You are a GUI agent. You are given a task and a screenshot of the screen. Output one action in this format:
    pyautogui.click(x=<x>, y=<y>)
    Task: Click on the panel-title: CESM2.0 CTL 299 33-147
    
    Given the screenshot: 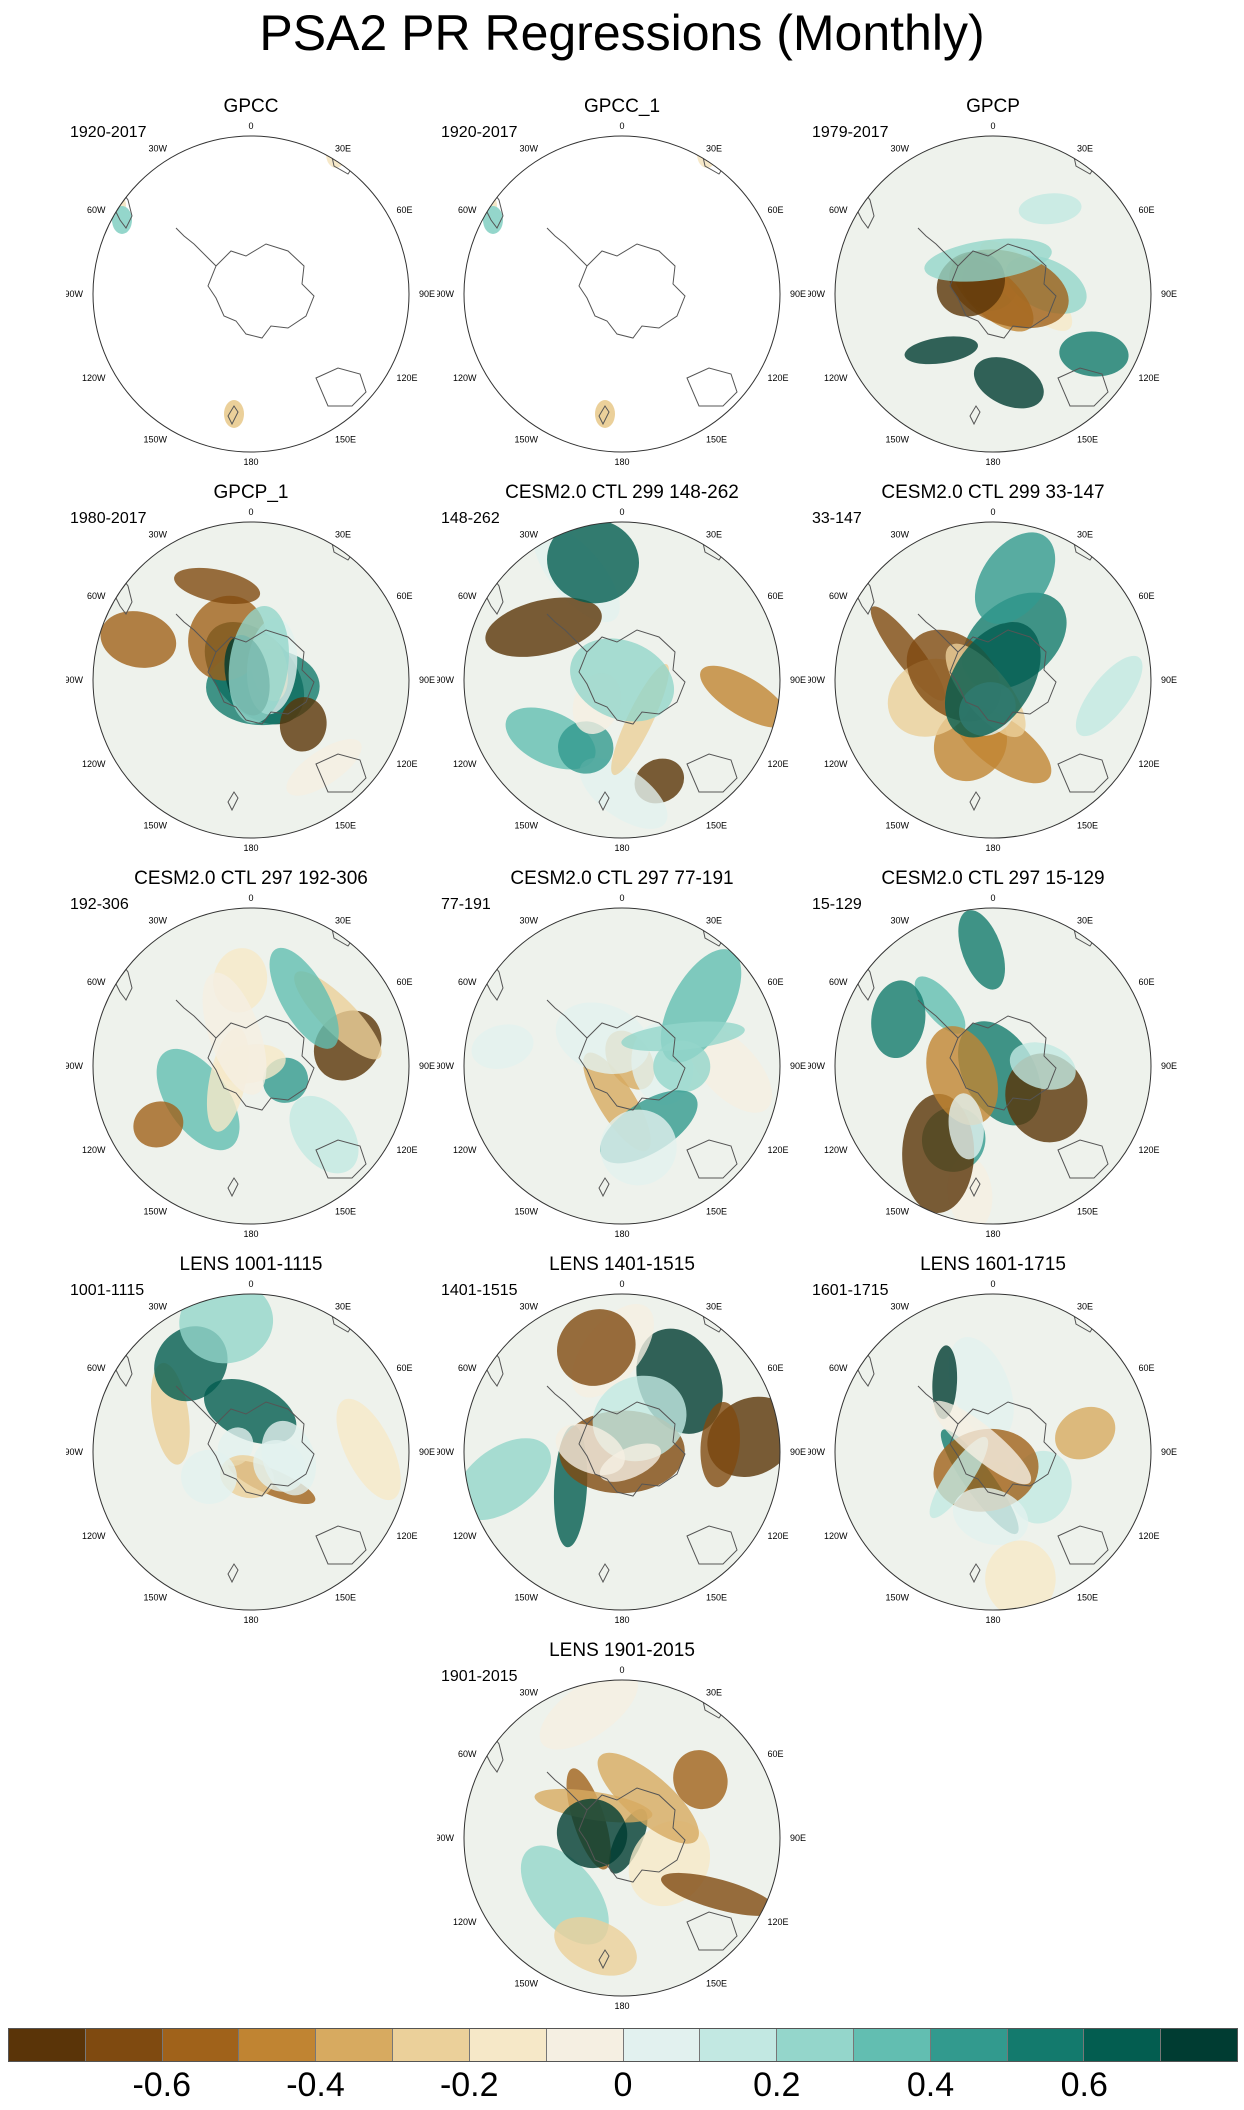 What is the action you would take?
    pyautogui.click(x=993, y=492)
    